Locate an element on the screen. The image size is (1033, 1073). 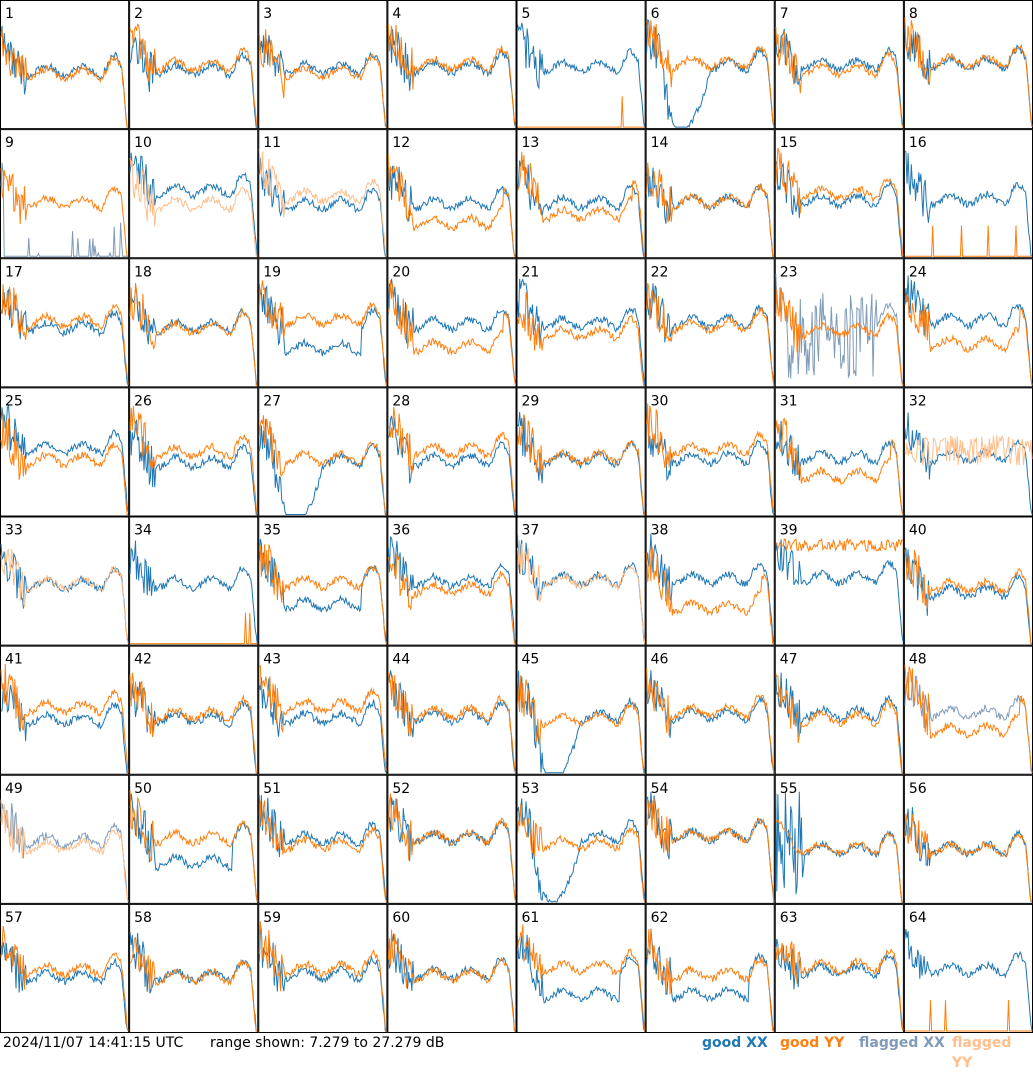
panel-26: 26 is located at coordinates (194, 452).